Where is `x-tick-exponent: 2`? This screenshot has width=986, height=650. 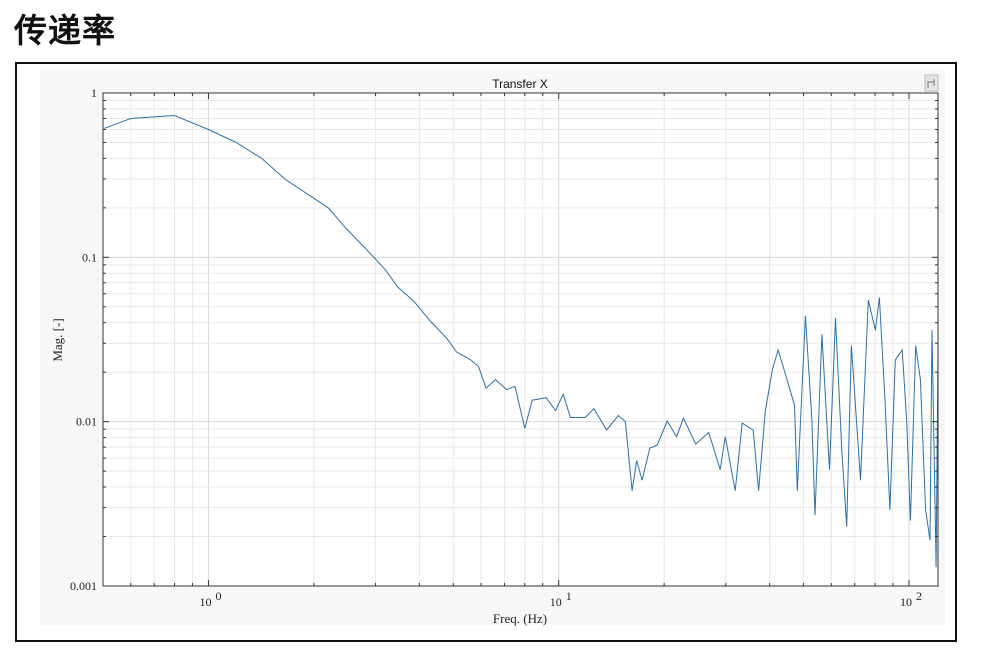
x-tick-exponent: 2 is located at coordinates (919, 596).